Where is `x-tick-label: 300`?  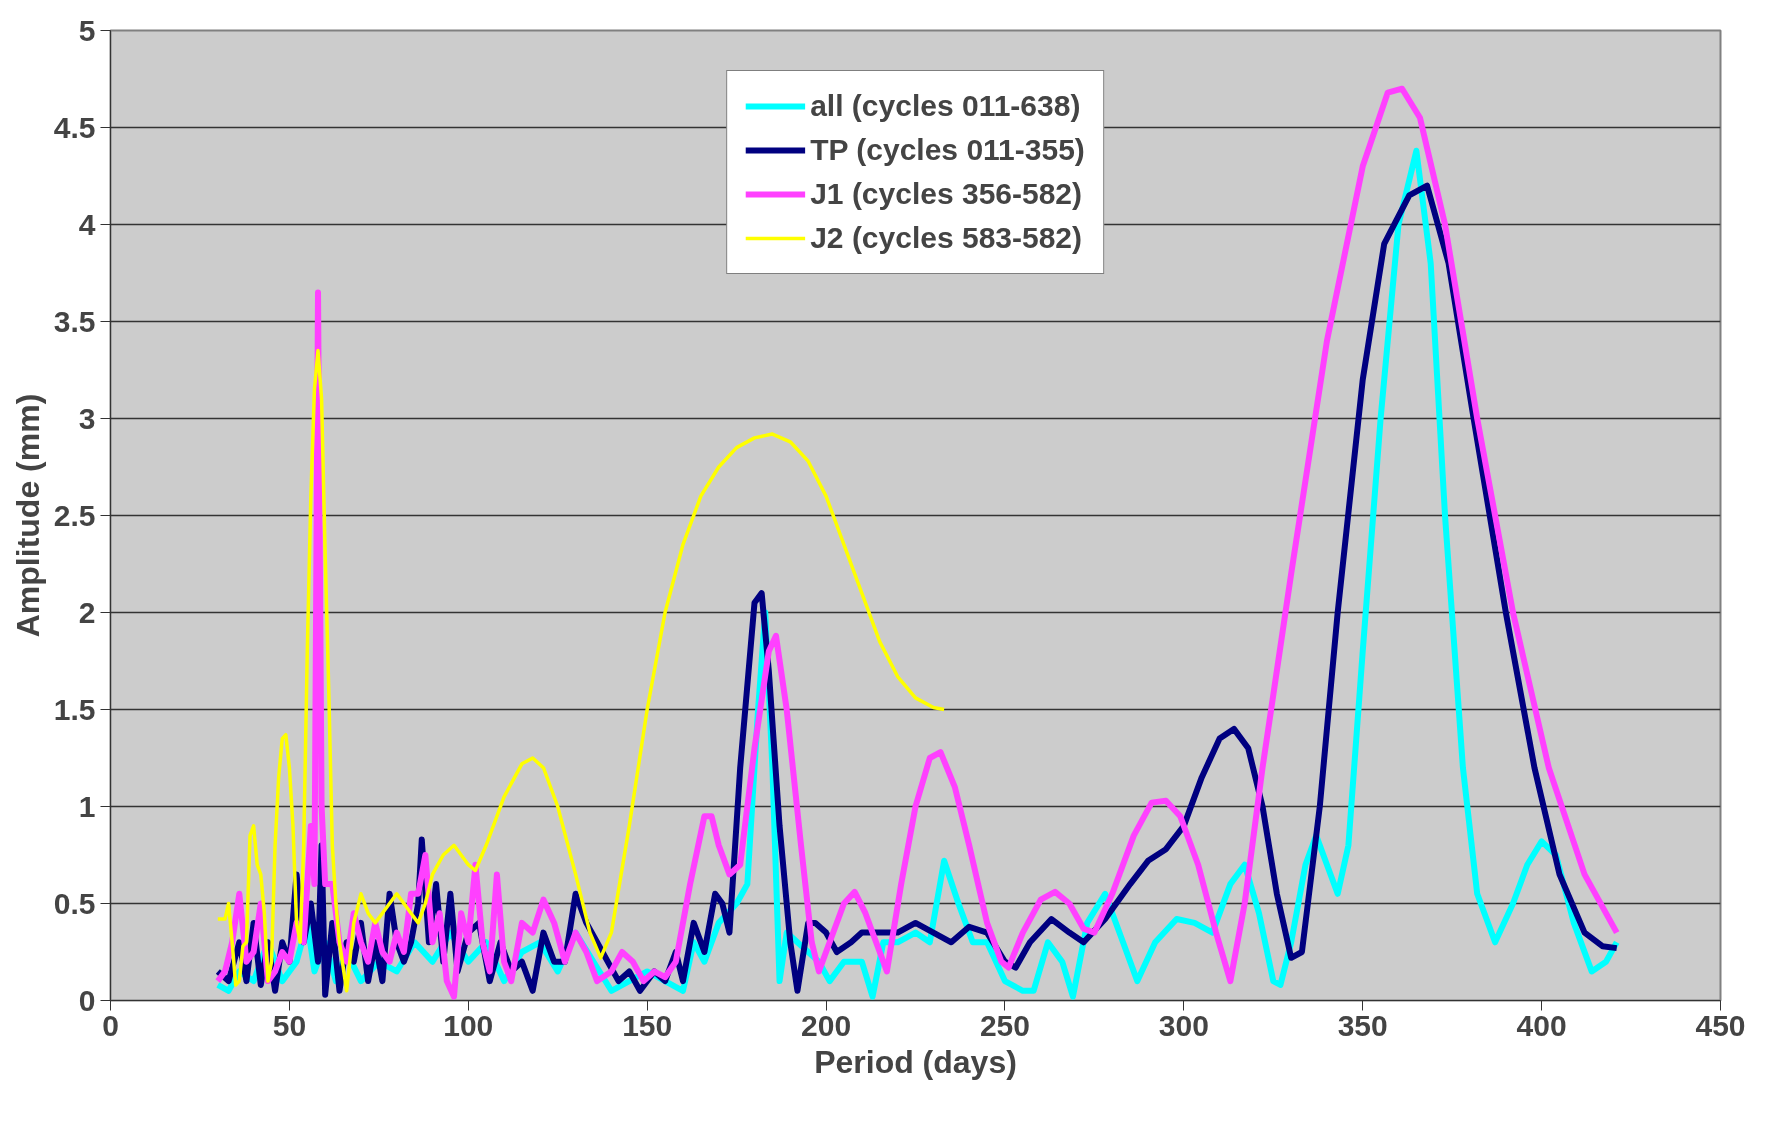
x-tick-label: 300 is located at coordinates (1183, 1025).